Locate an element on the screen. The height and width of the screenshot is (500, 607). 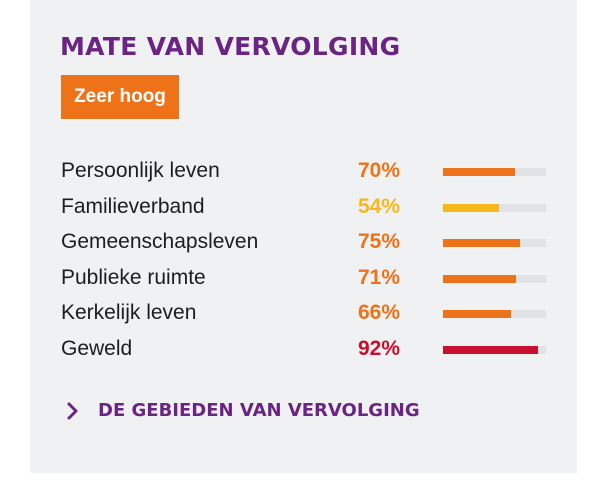
card-title: MATE VAN VERVOLGING is located at coordinates (230, 46).